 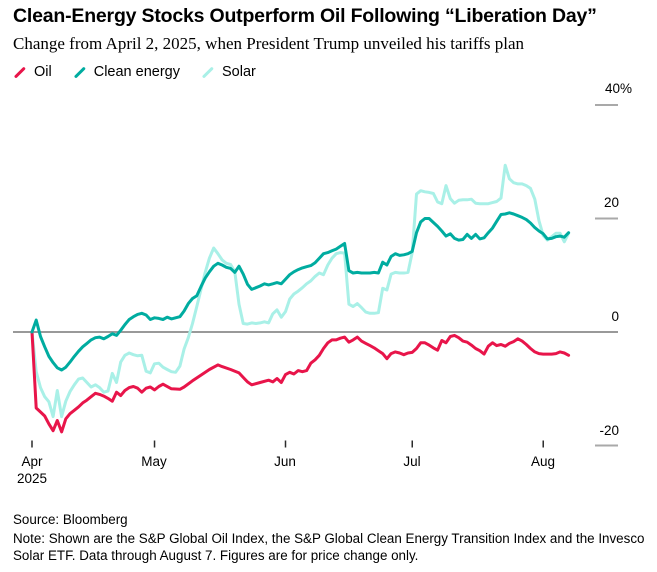 What do you see at coordinates (154, 461) in the screenshot?
I see `x-axis-label-may: May` at bounding box center [154, 461].